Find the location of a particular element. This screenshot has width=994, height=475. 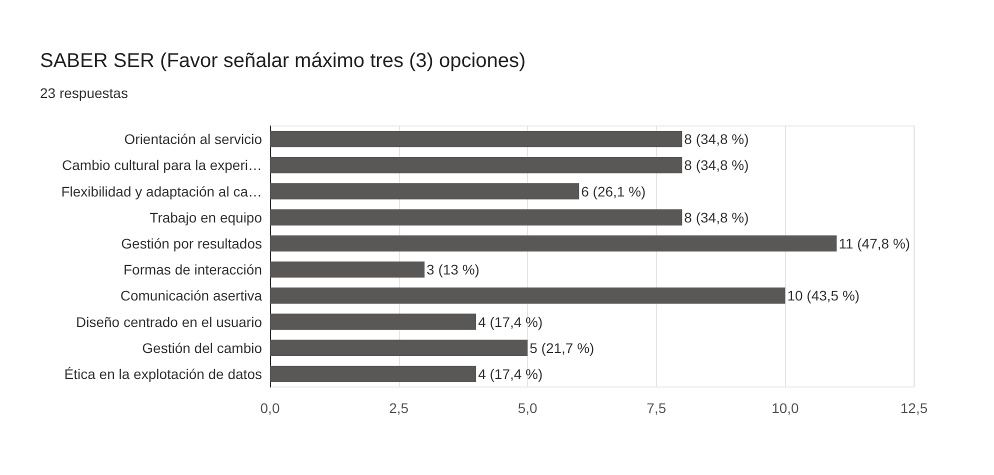

data-label: 11 (47,8 %) is located at coordinates (874, 243).